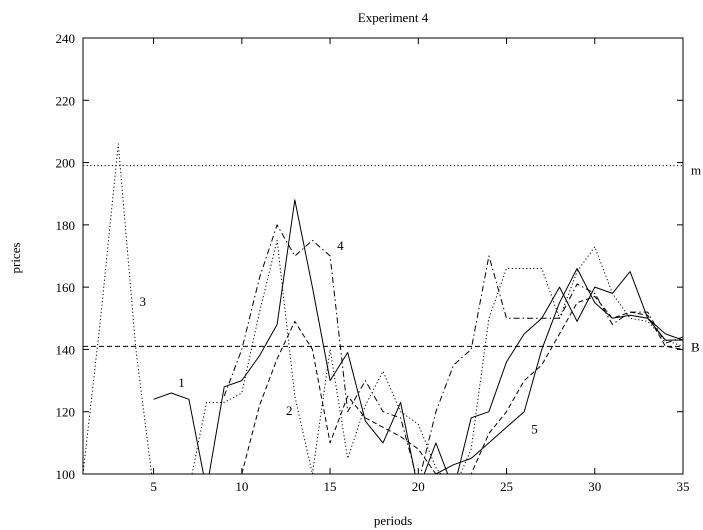  What do you see at coordinates (393, 17) in the screenshot?
I see `chart-title: Experiment 4` at bounding box center [393, 17].